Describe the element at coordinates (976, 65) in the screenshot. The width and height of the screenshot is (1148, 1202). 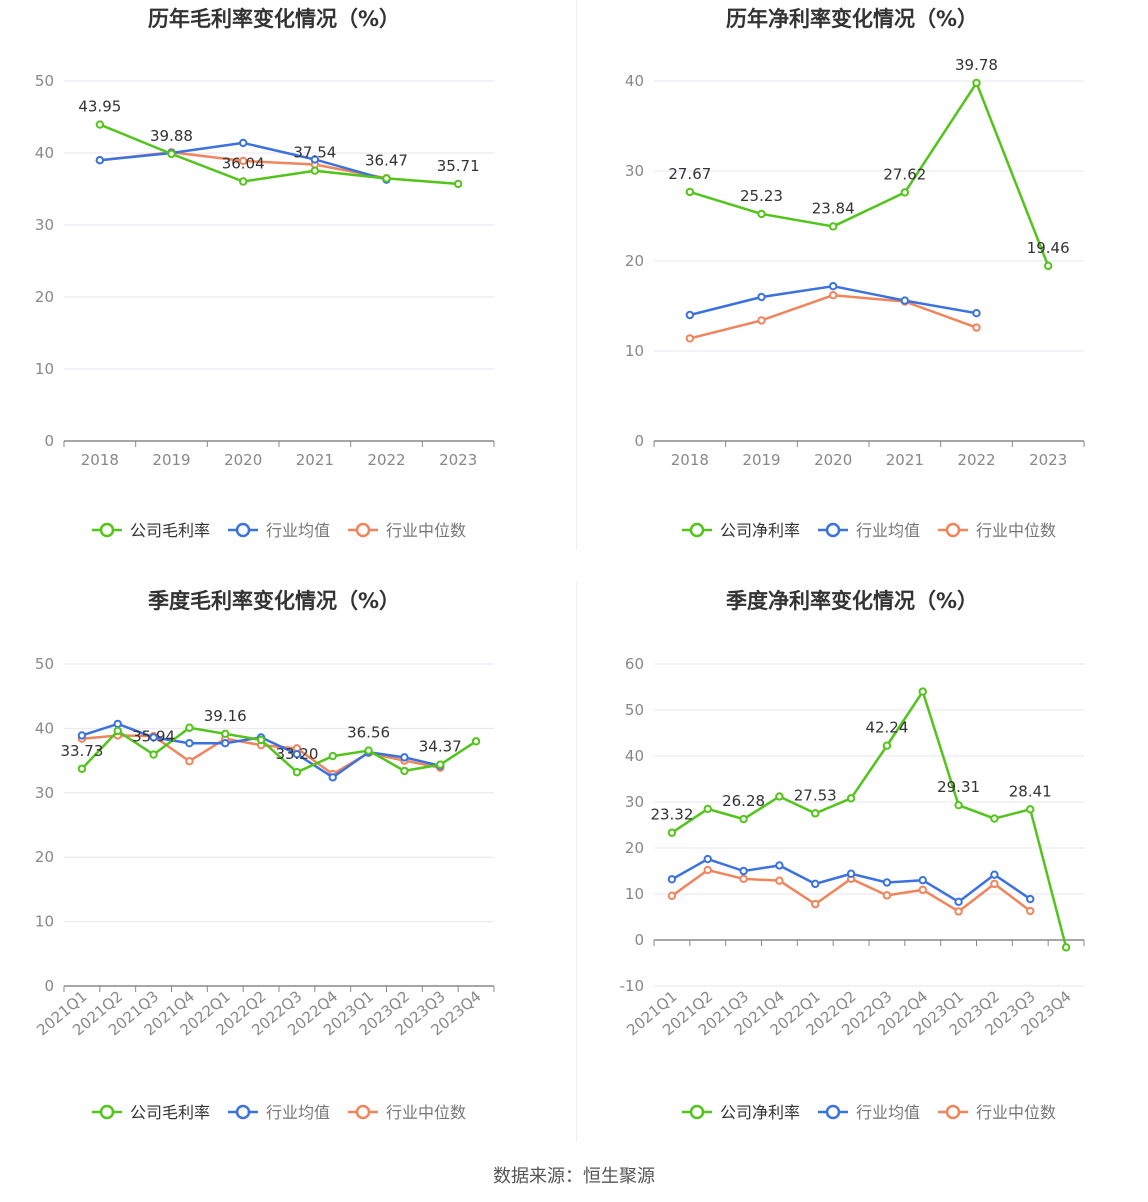
I see `data-label: 39.78` at that location.